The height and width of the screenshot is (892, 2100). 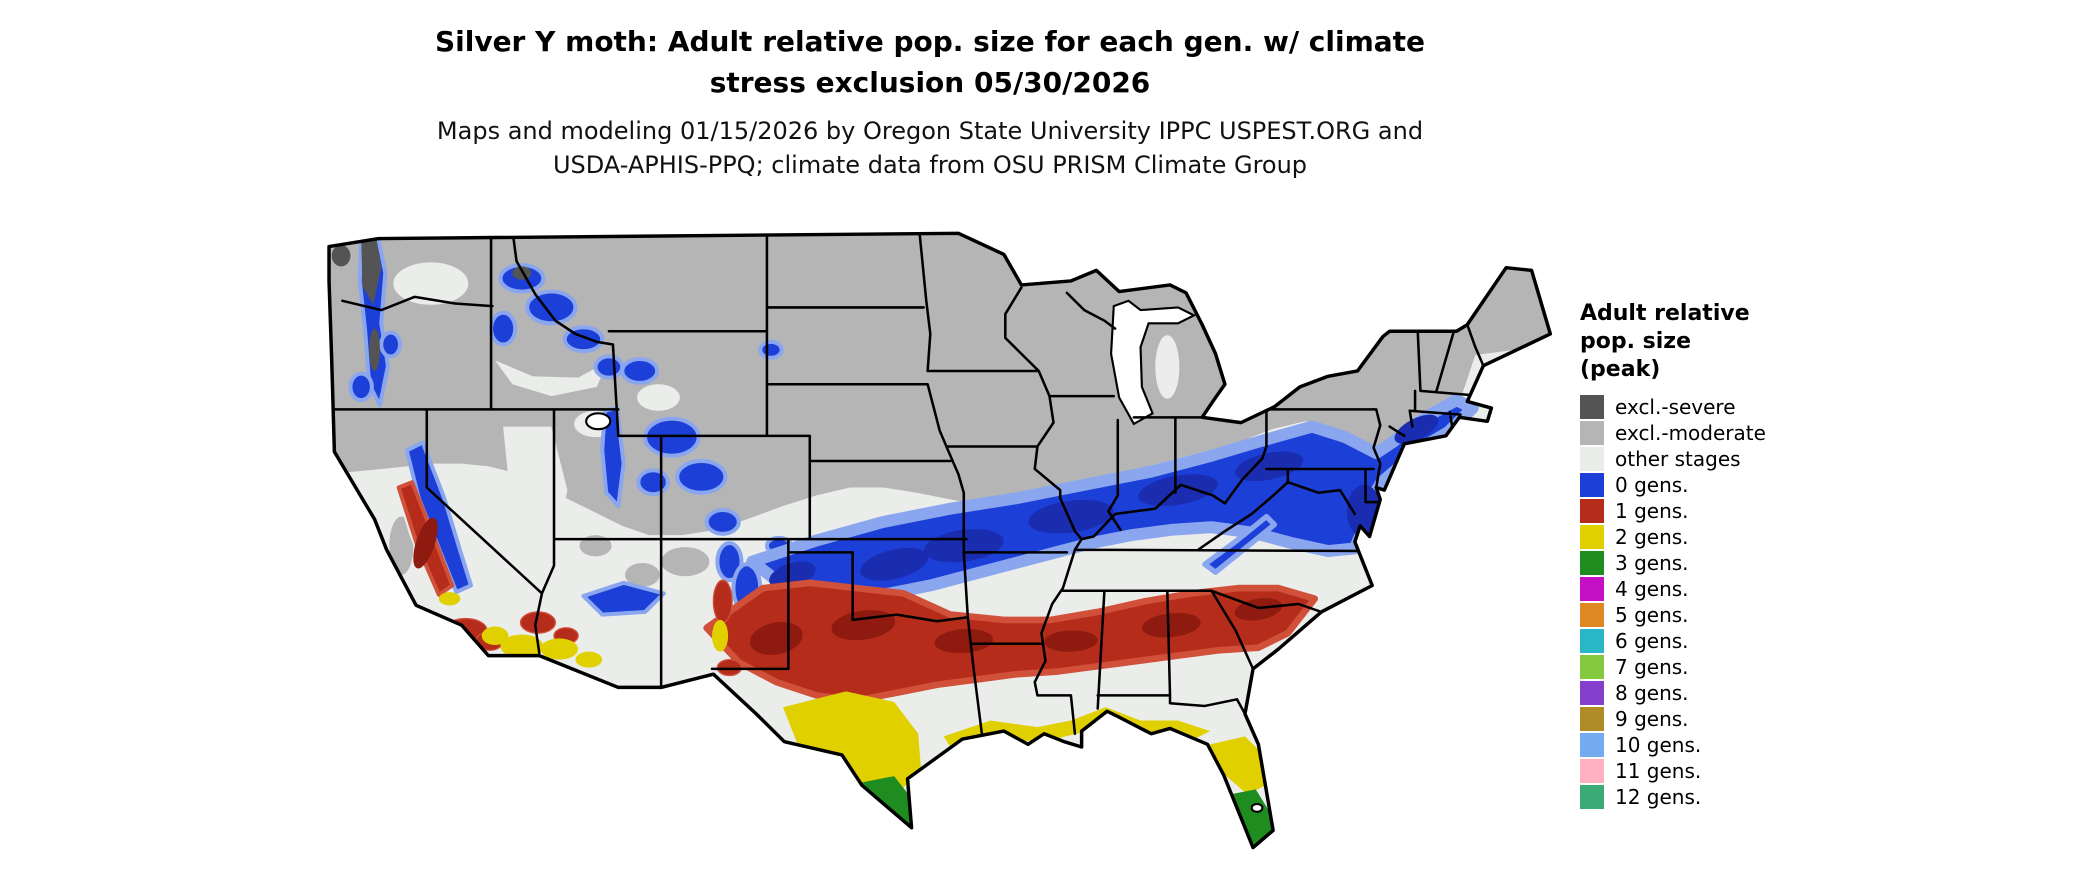 I want to click on legend-title-line-3: (peak), so click(x=1620, y=369).